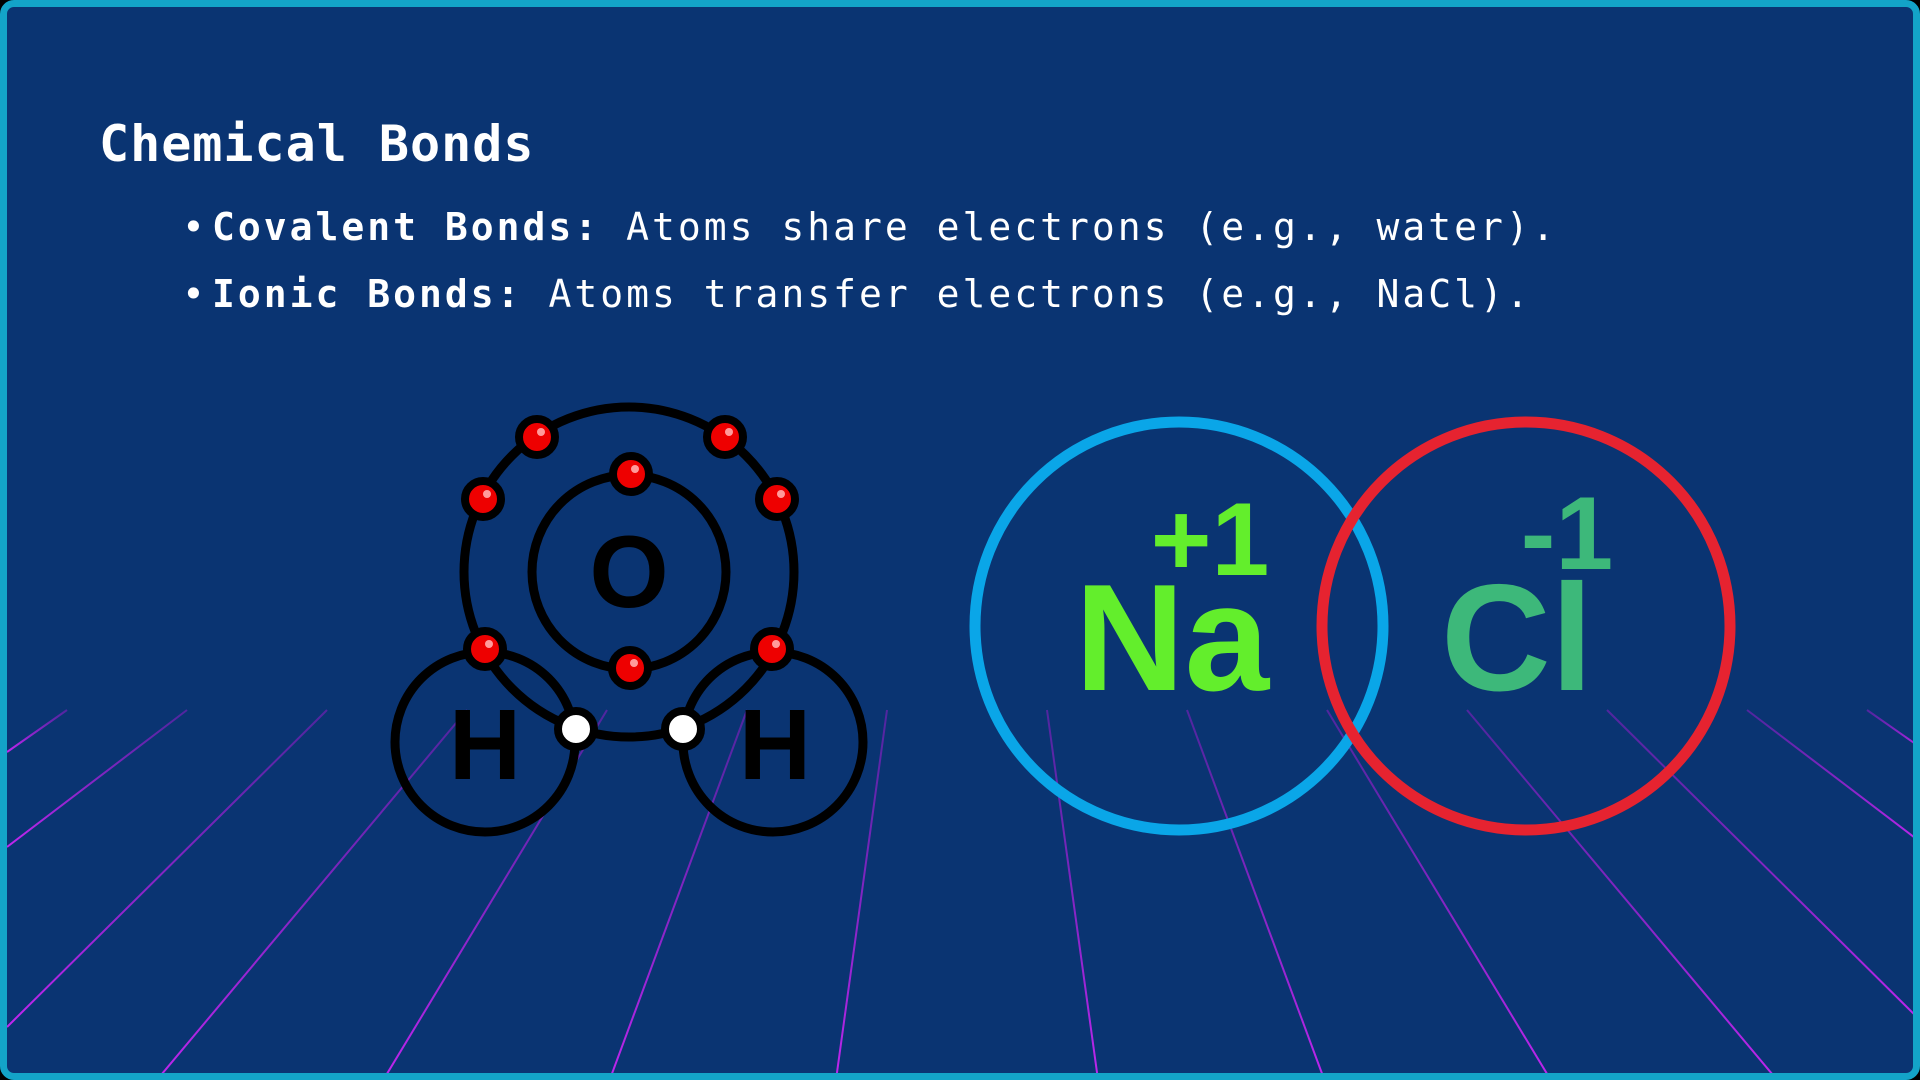 Image resolution: width=1920 pixels, height=1080 pixels. Describe the element at coordinates (1040, 294) in the screenshot. I see `bullet-text: Atoms transfer electrons (e.g., NaCl).` at that location.